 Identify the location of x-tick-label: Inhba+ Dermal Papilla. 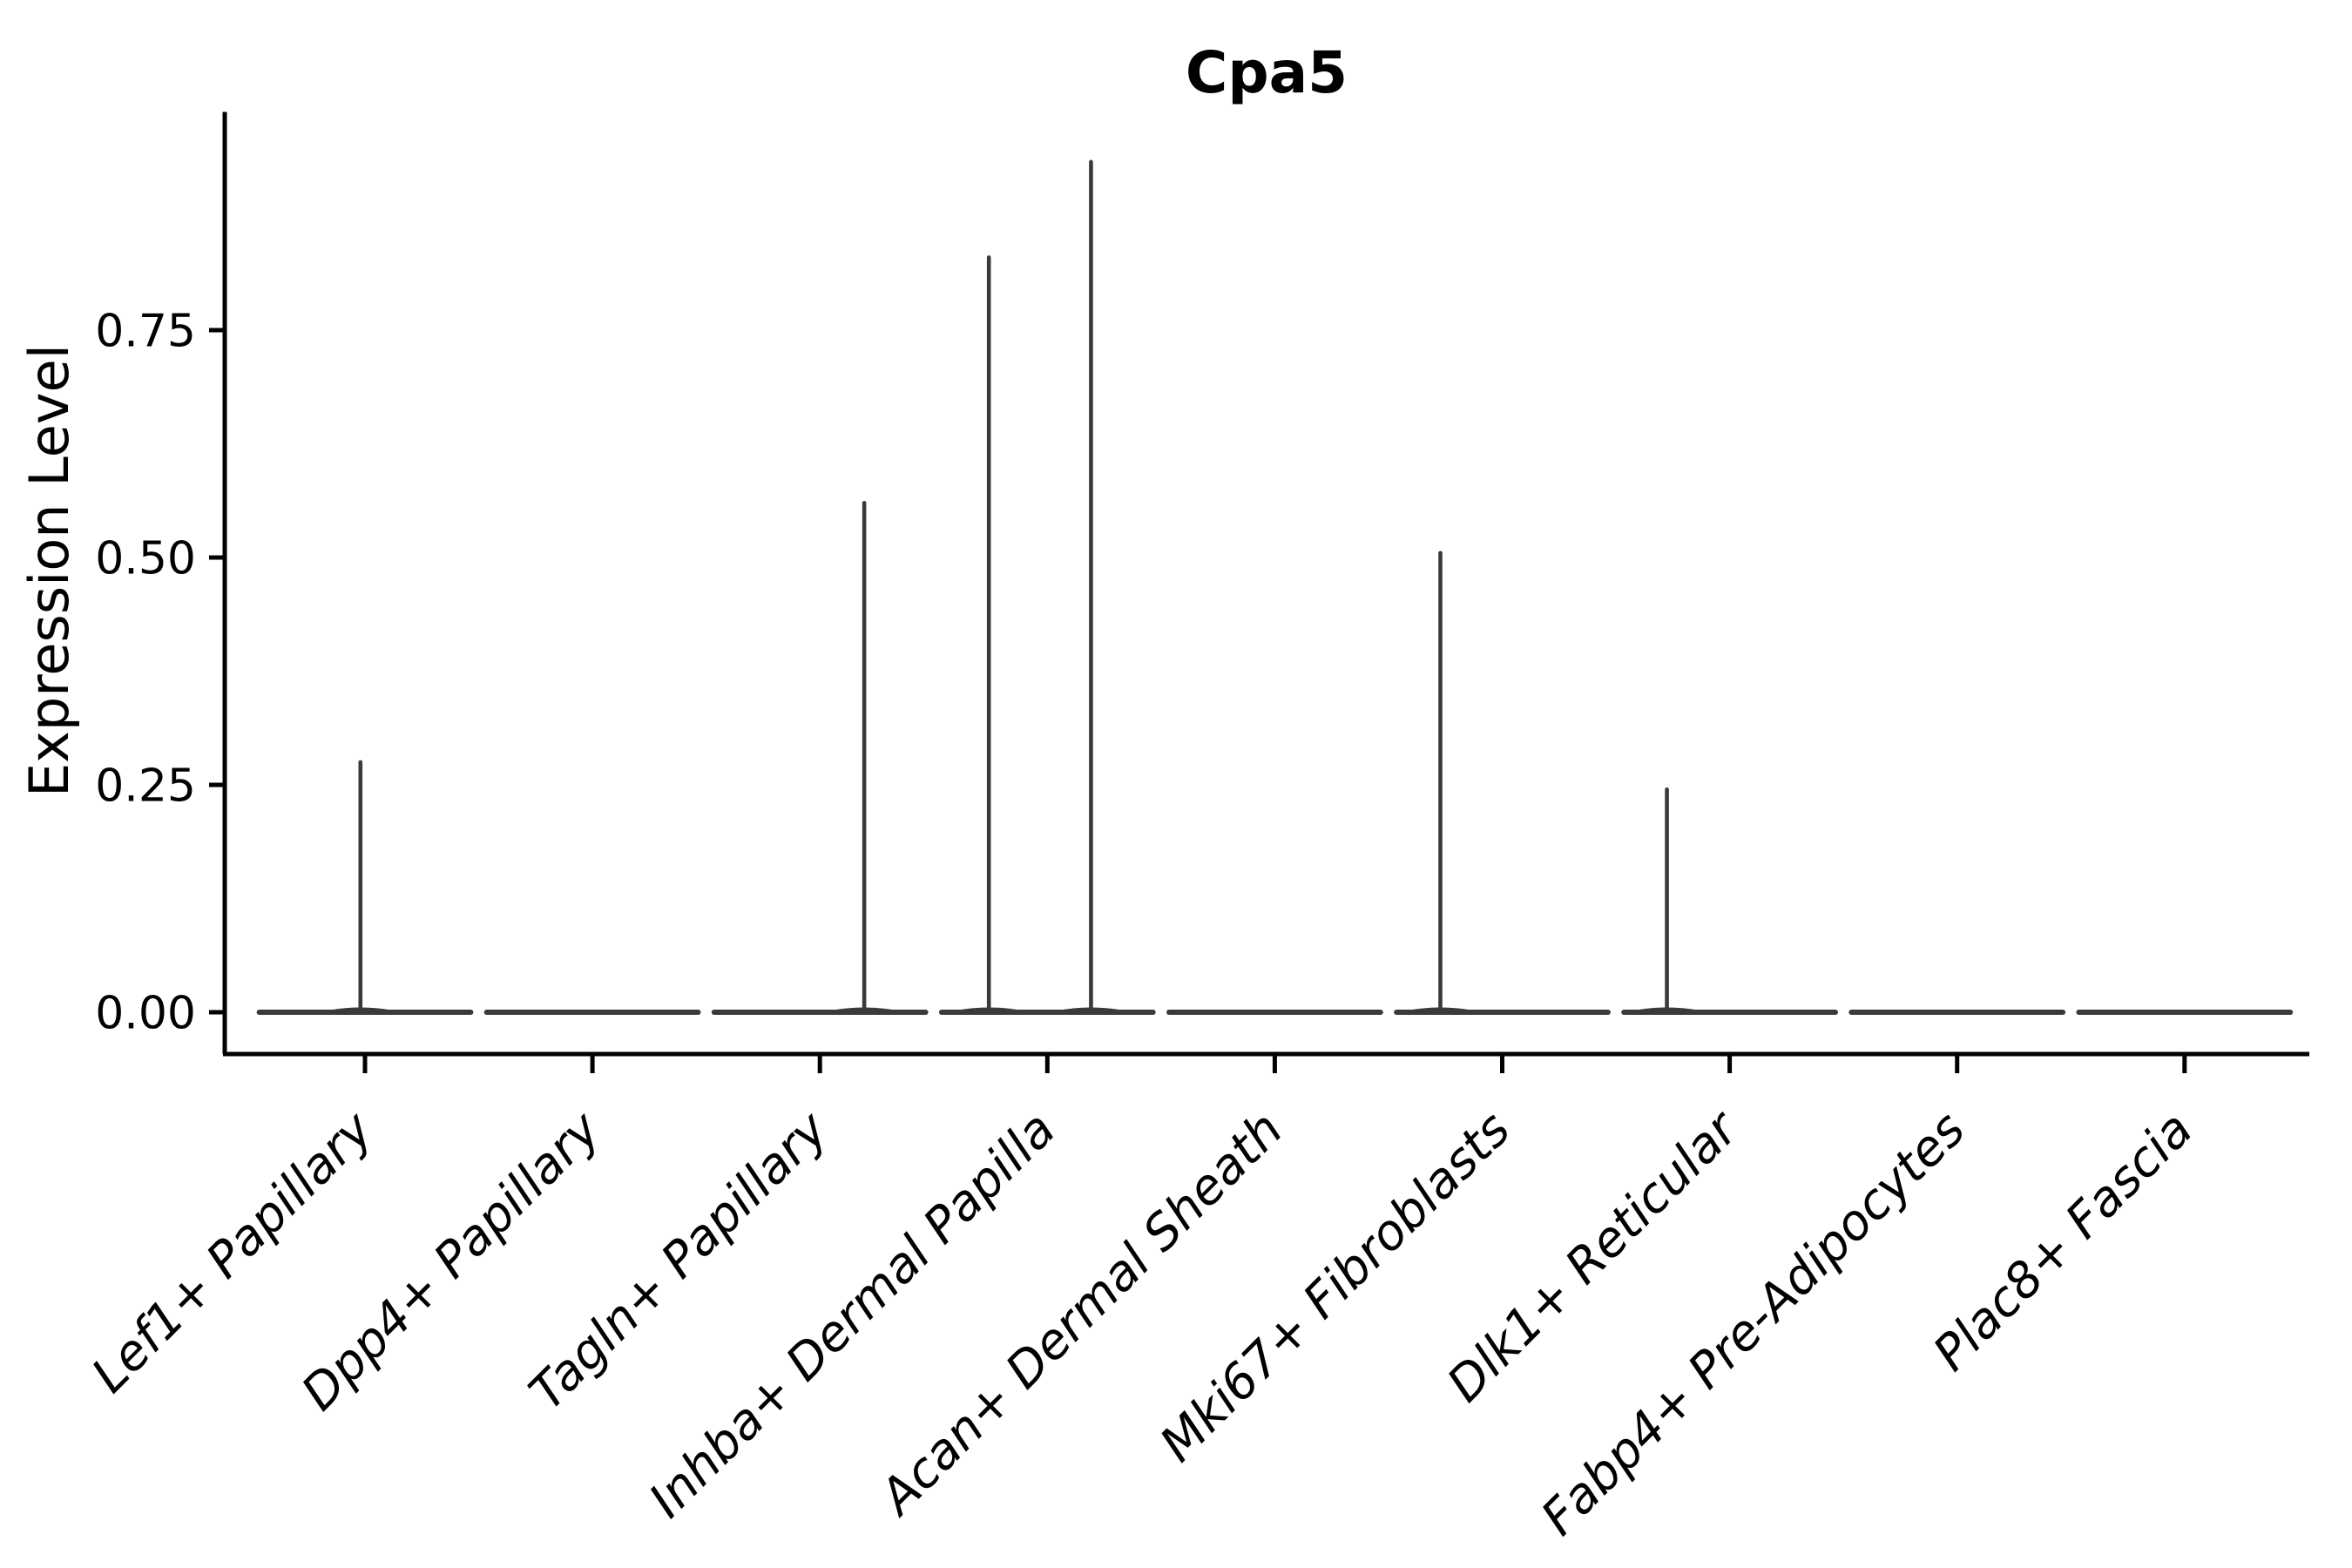
(852, 1315).